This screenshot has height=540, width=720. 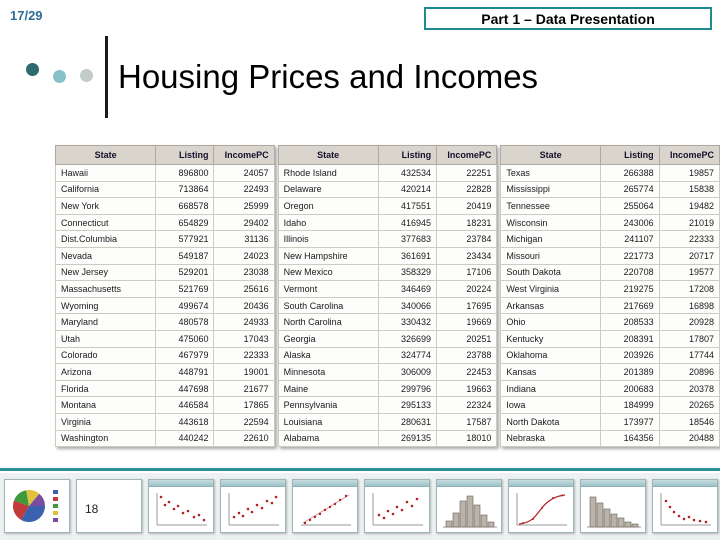 What do you see at coordinates (467, 206) in the screenshot?
I see `incomepc-cell: 20419` at bounding box center [467, 206].